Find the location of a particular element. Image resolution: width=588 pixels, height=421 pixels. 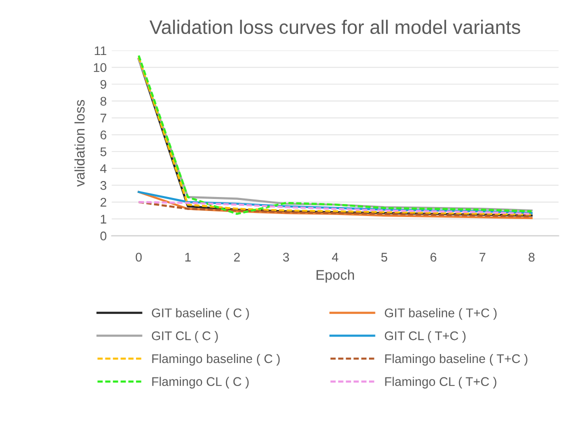

y-tick-label: 4 is located at coordinates (103, 168).